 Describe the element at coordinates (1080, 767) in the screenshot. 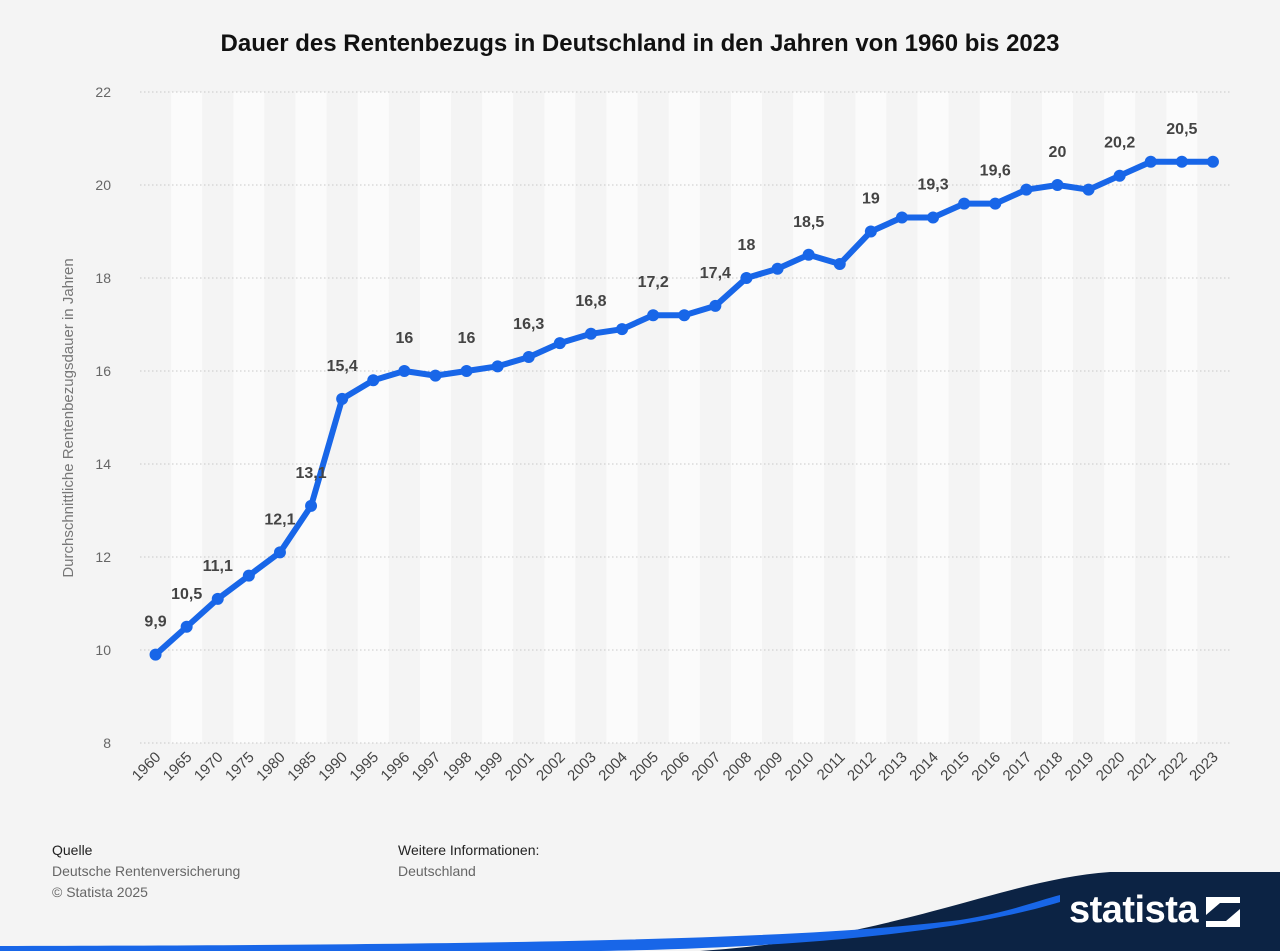

I see `x-tick-label: 2019` at that location.